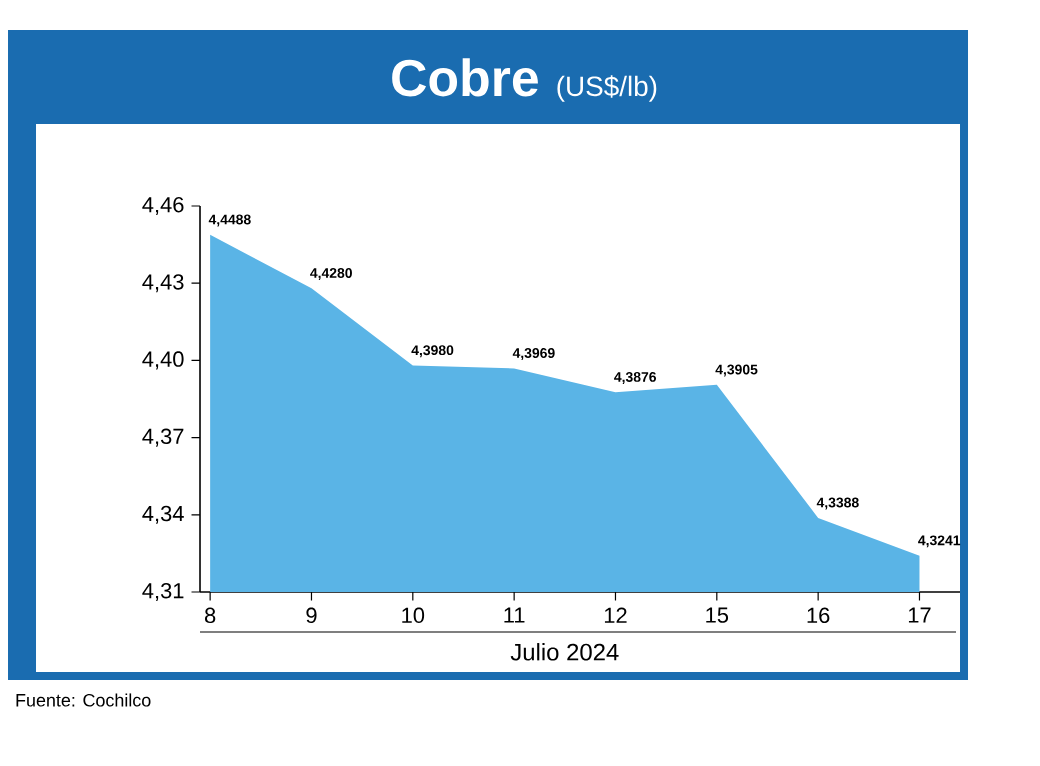  I want to click on x-tick-label: 8, so click(210, 615).